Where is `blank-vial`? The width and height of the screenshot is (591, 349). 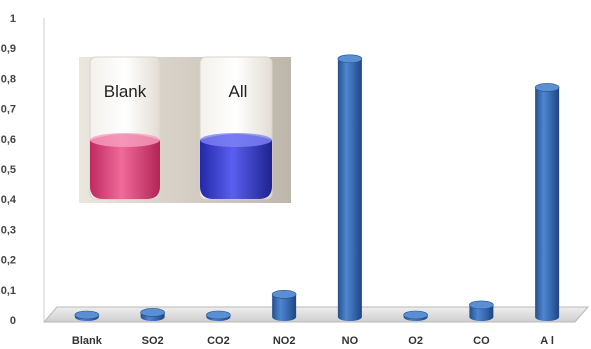
blank-vial is located at coordinates (125, 128).